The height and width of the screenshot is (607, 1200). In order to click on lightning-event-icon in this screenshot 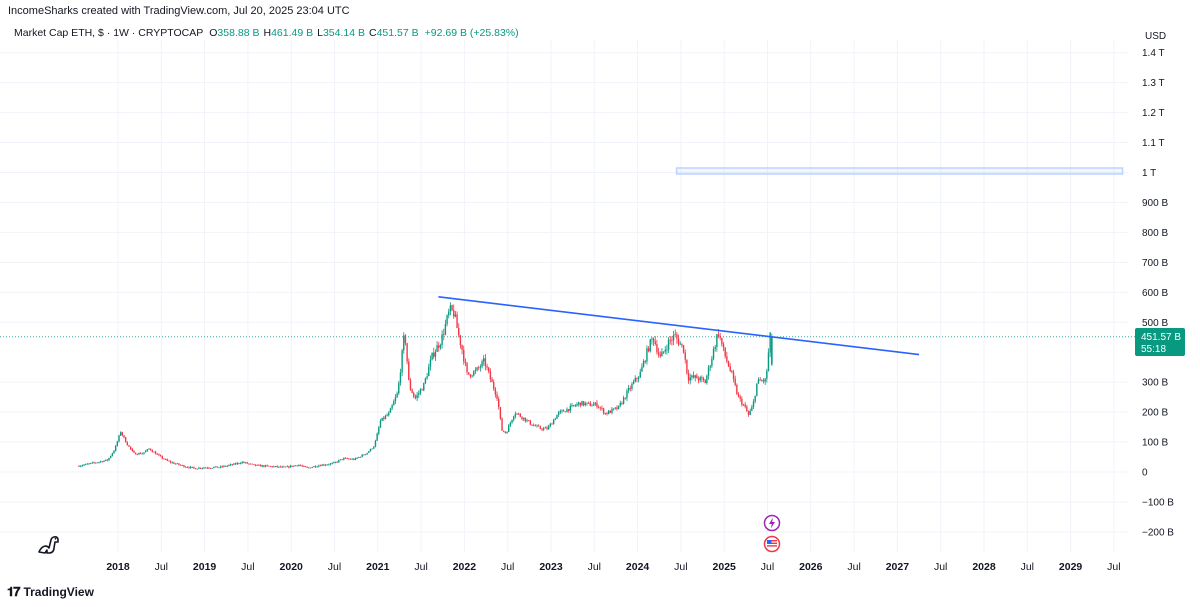, I will do `click(772, 523)`.